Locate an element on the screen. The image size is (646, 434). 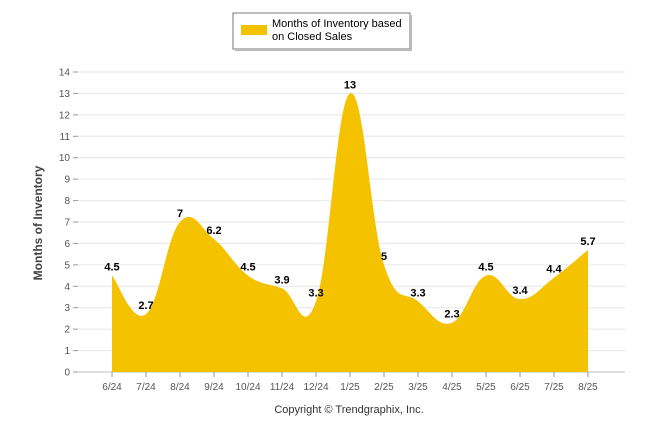
data-label: 6.2 is located at coordinates (213, 231).